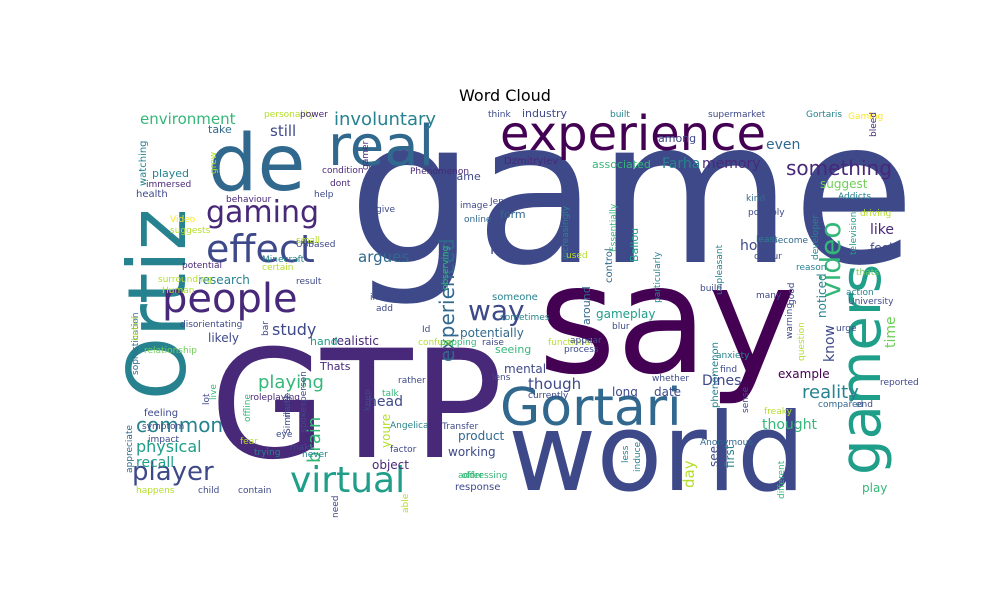 The width and height of the screenshot is (1000, 600). I want to click on word-control: control, so click(609, 265).